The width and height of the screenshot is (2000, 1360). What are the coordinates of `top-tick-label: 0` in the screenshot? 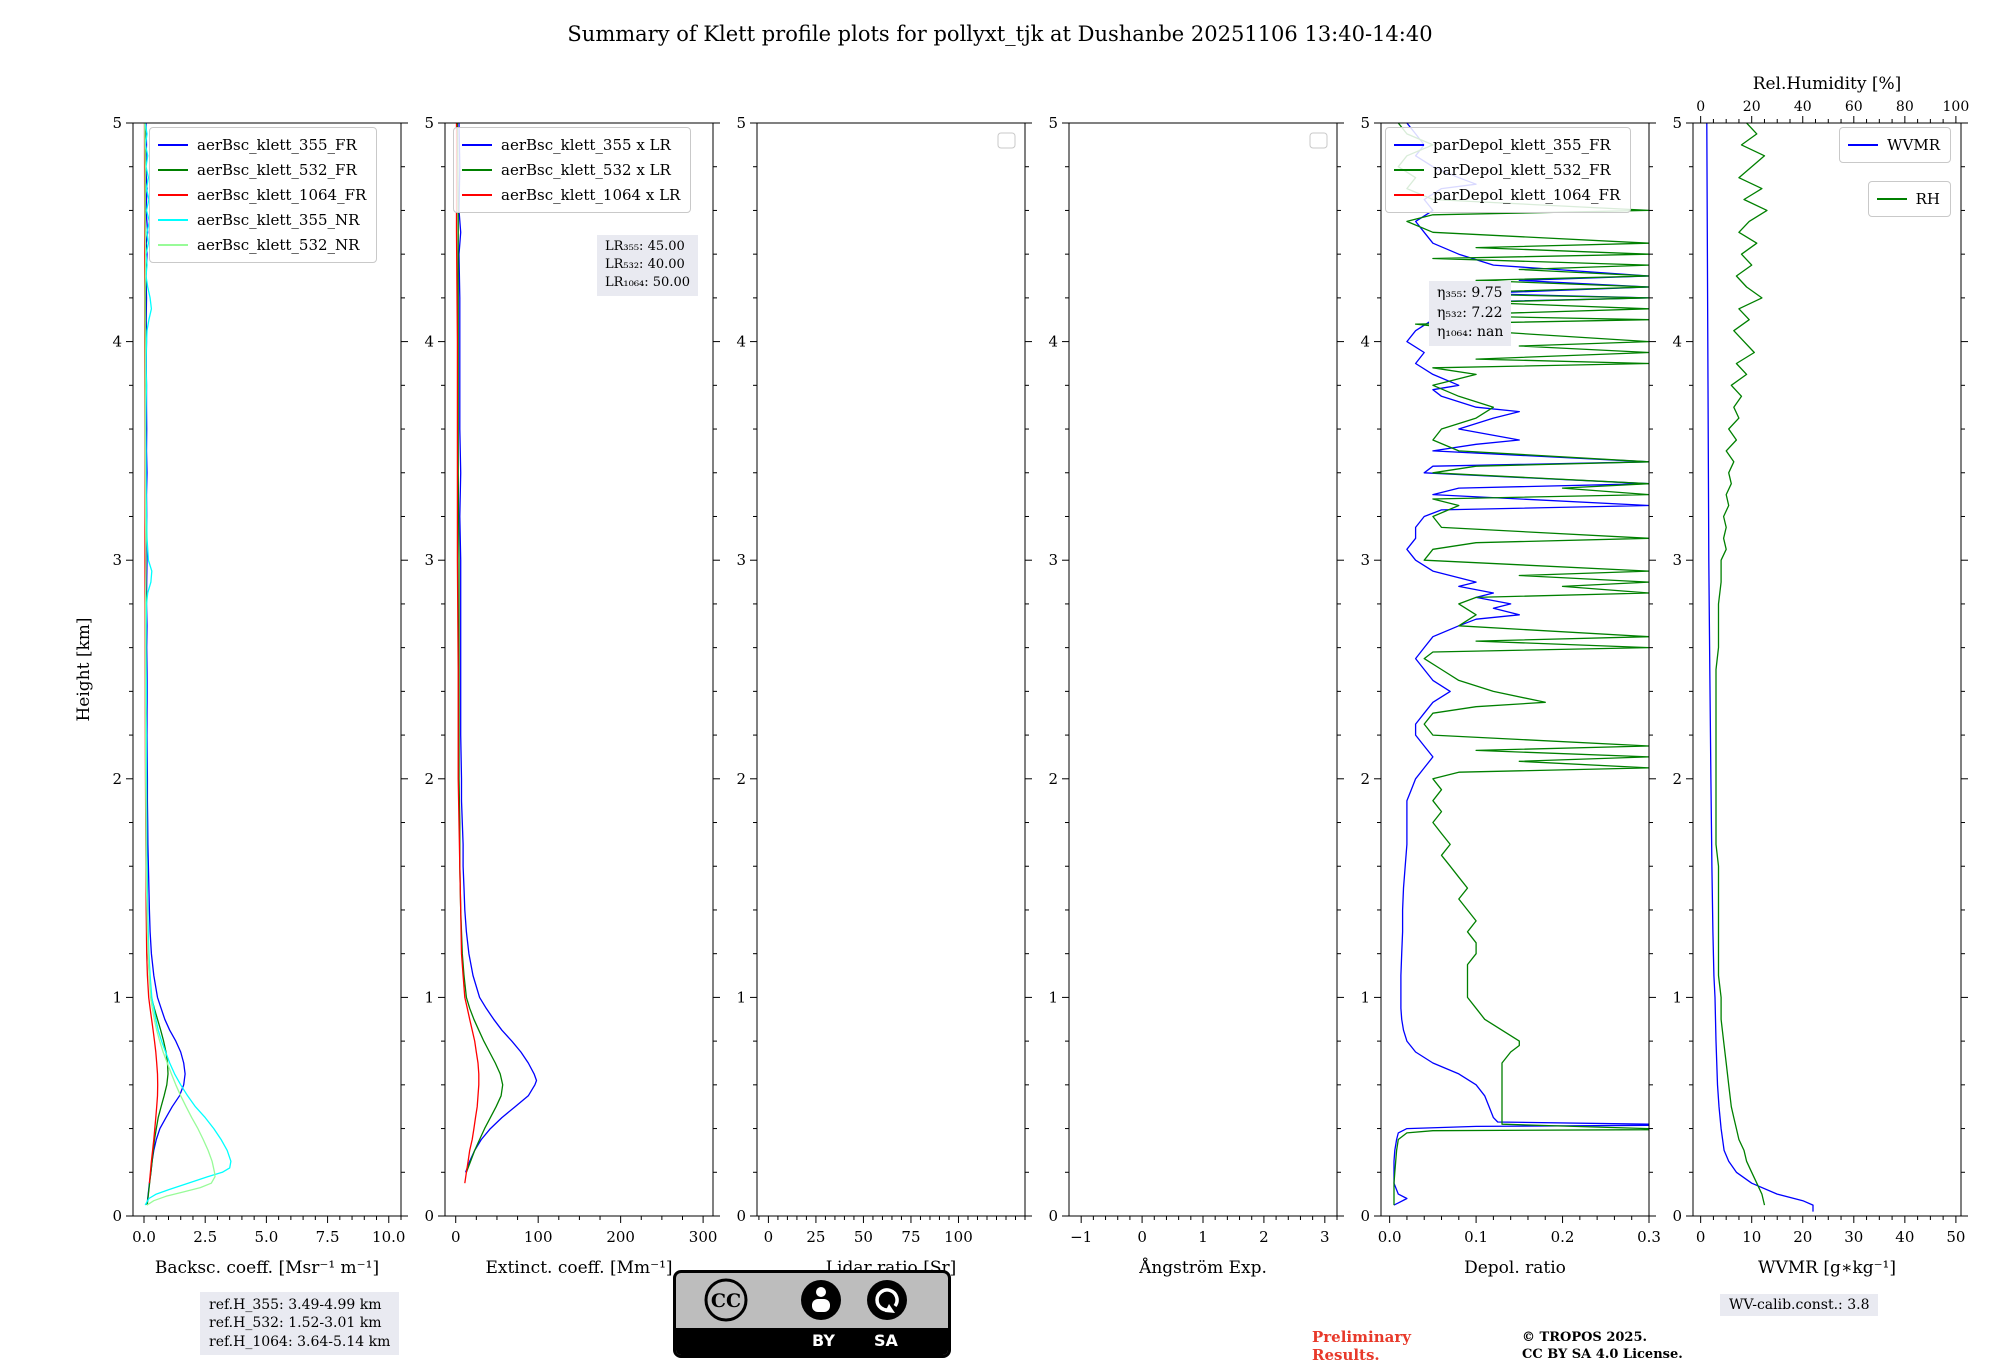 It's located at (1700, 107).